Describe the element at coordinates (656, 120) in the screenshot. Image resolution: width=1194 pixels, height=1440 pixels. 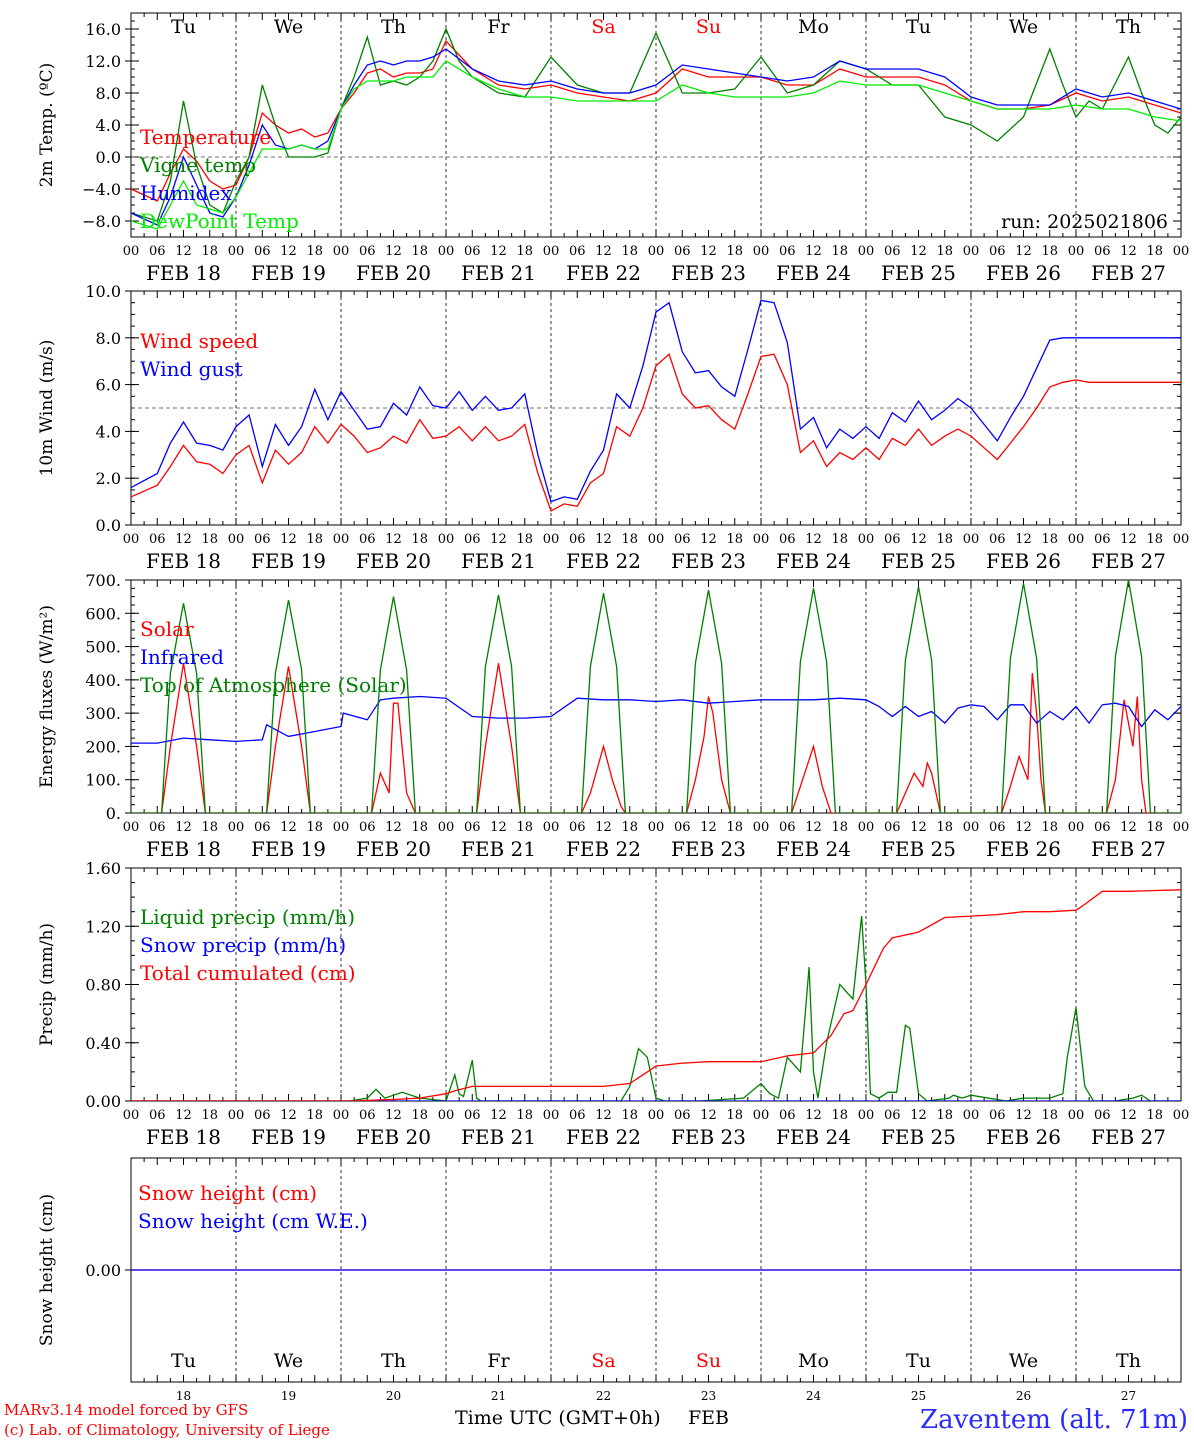
I see `series-line-temperature` at that location.